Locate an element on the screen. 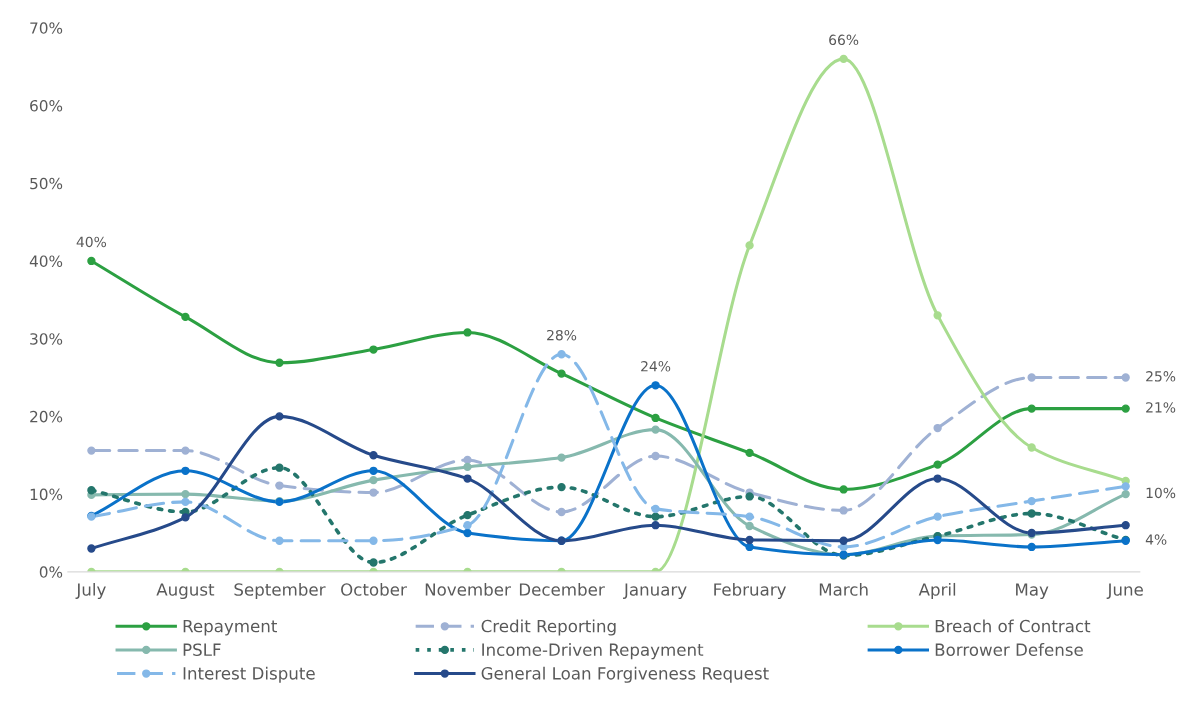  x-tick-label: December is located at coordinates (562, 589).